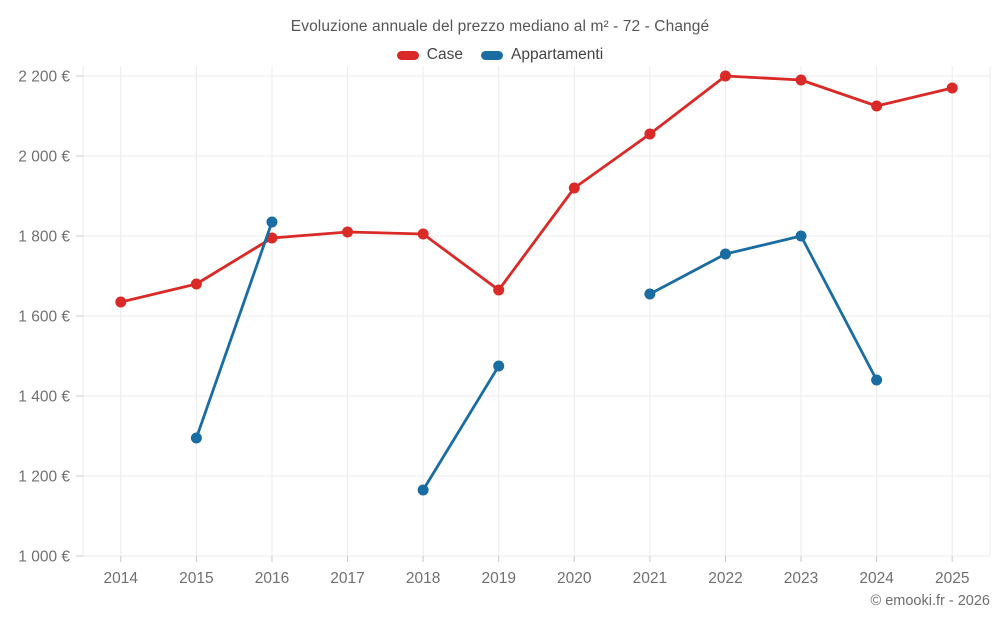 The width and height of the screenshot is (1000, 625). I want to click on x-axis-label: 2021, so click(650, 578).